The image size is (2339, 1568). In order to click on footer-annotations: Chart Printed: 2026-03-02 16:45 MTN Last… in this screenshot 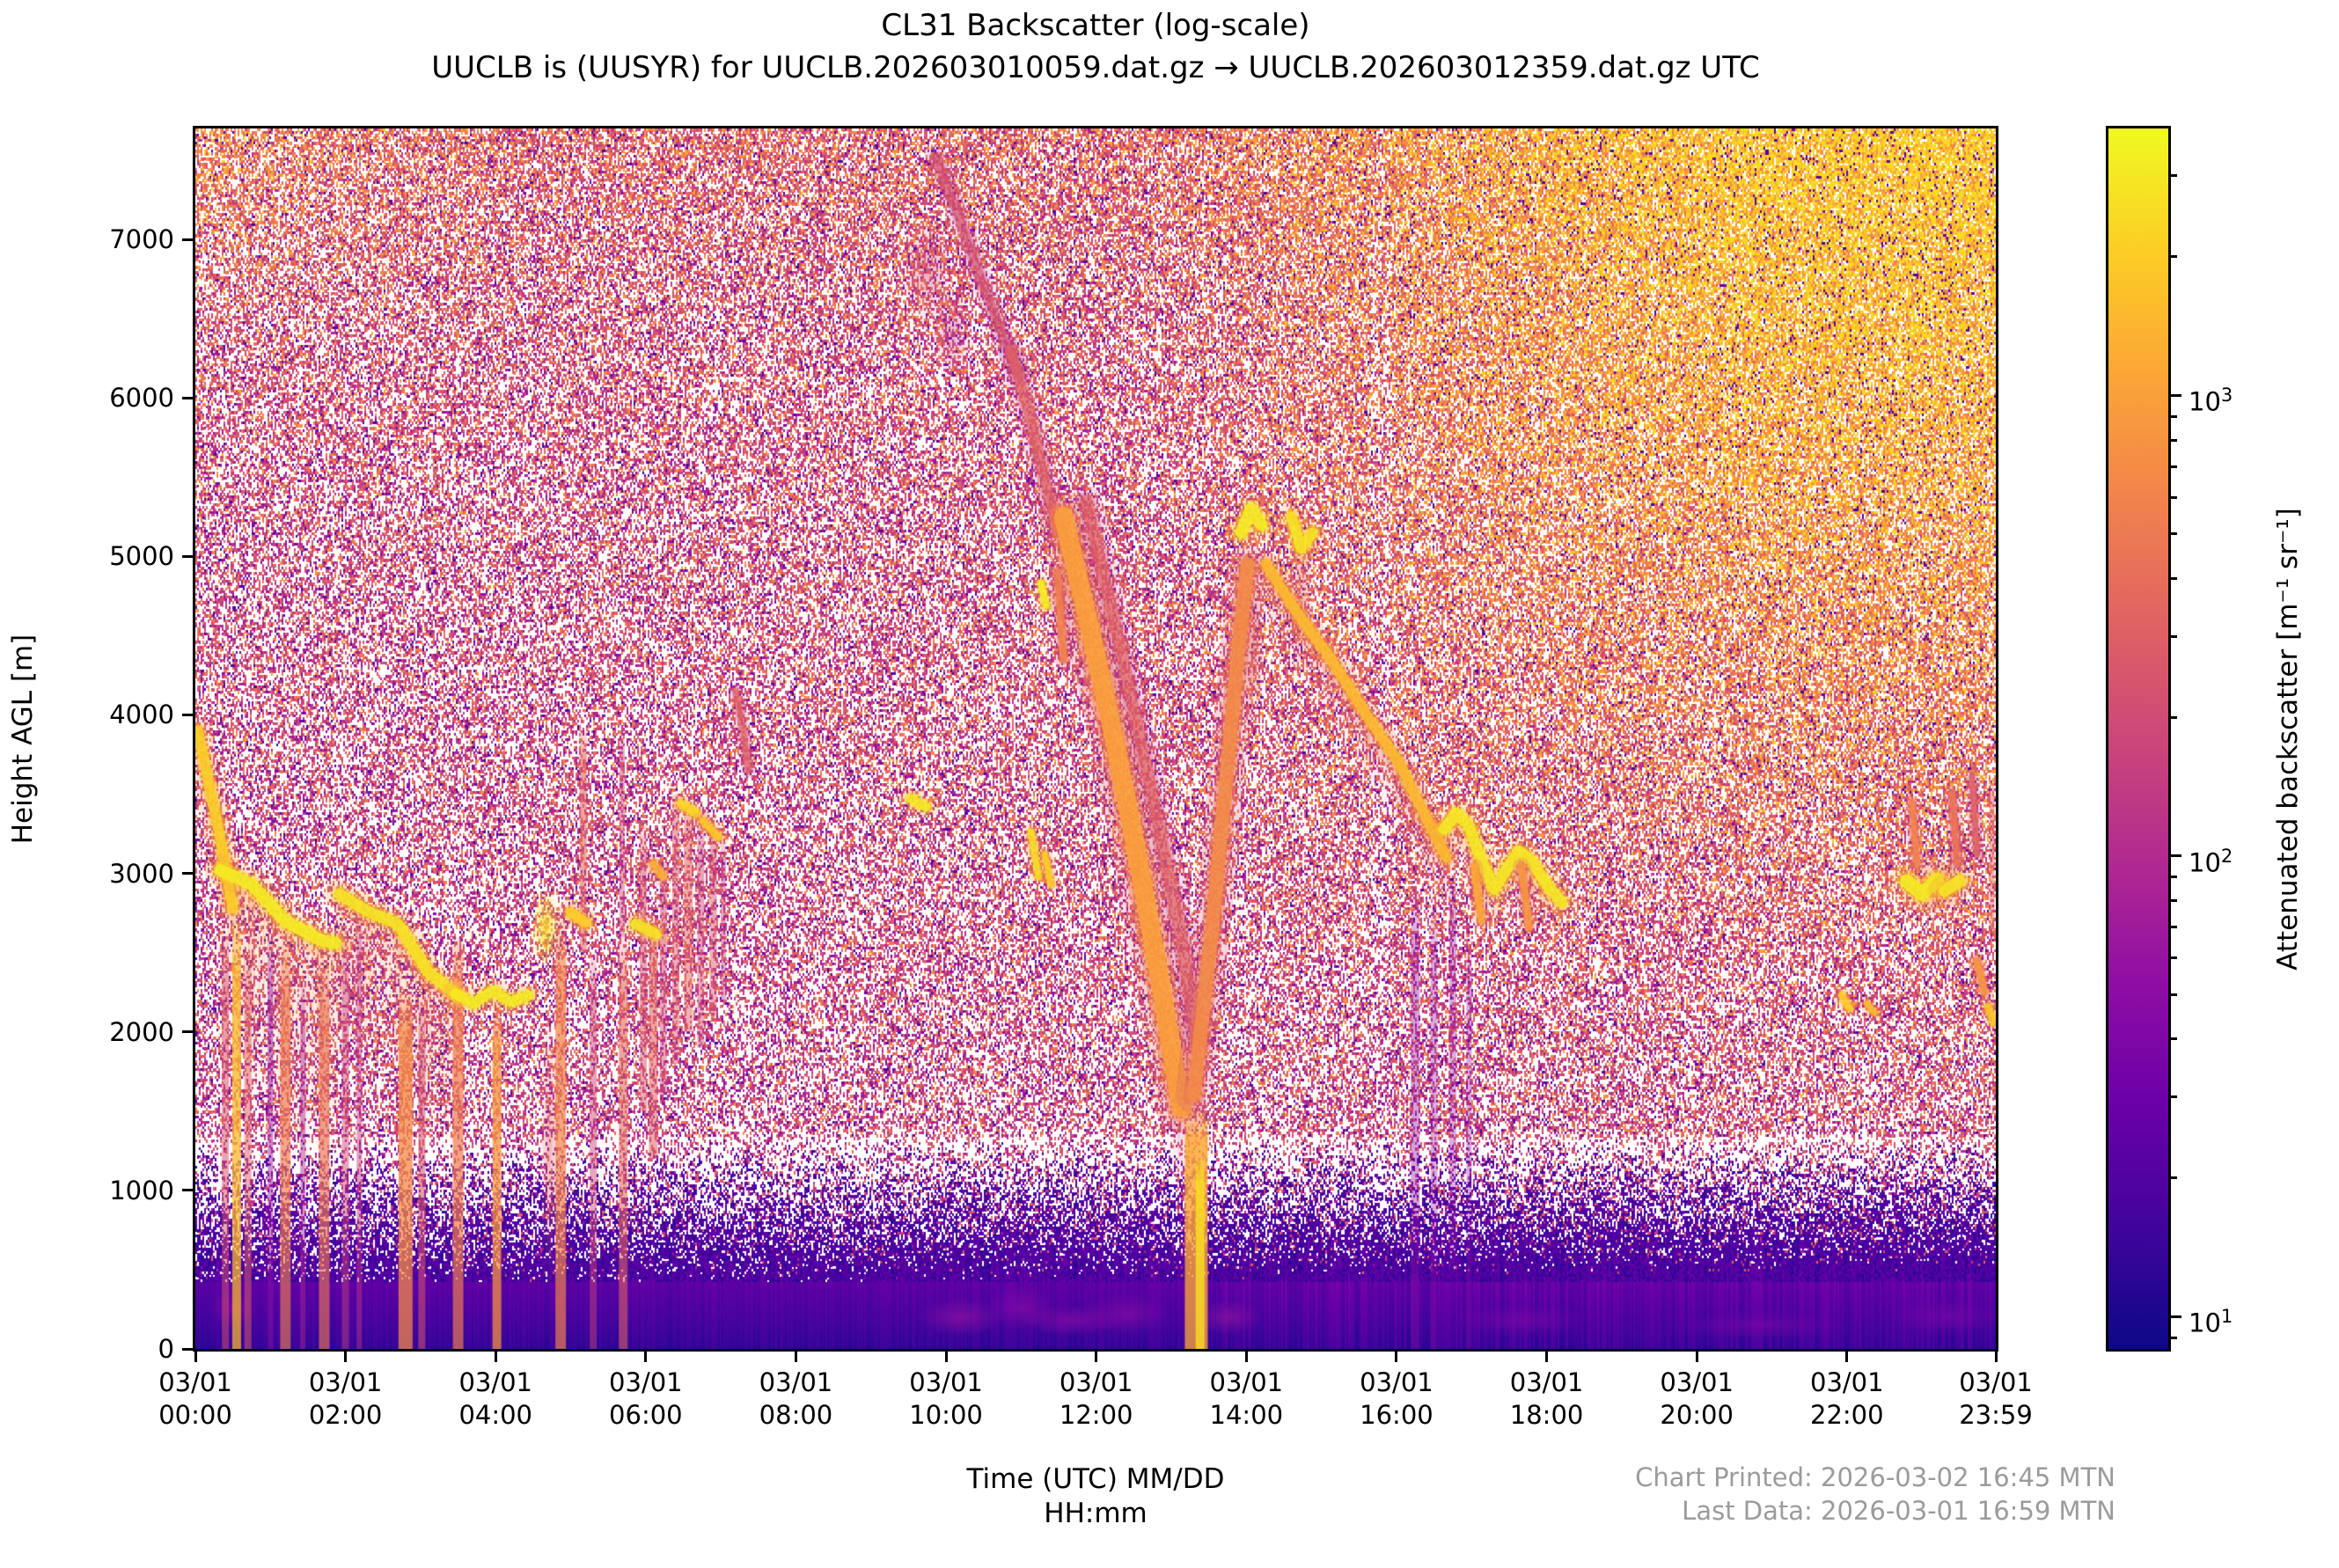, I will do `click(1717, 1494)`.